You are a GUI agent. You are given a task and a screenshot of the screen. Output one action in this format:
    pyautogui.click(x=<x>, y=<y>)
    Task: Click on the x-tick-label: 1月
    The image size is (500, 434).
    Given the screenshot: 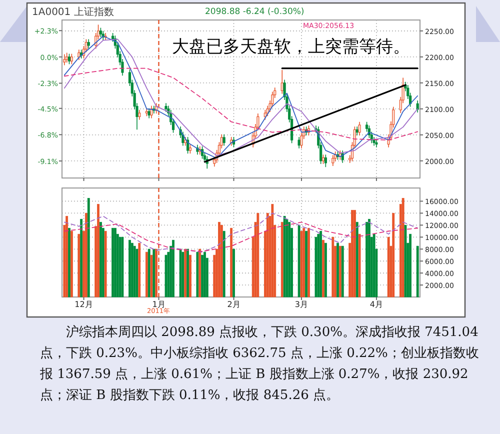 What is the action you would take?
    pyautogui.click(x=159, y=304)
    